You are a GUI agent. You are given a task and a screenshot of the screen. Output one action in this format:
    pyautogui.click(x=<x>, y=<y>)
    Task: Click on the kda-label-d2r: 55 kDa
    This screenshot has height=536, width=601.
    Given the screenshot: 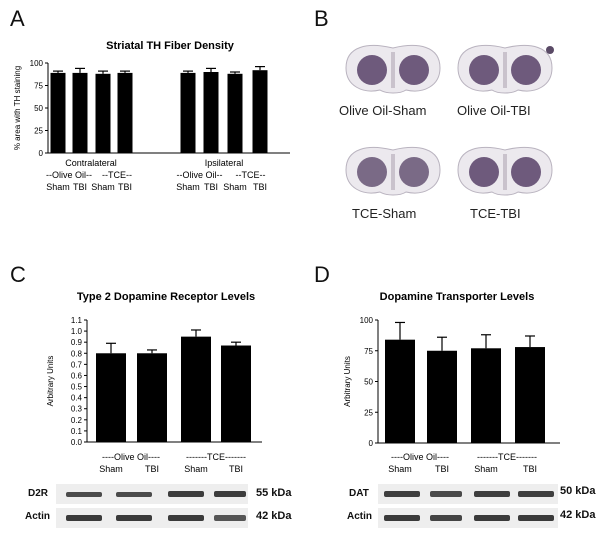 What is the action you would take?
    pyautogui.click(x=274, y=493)
    